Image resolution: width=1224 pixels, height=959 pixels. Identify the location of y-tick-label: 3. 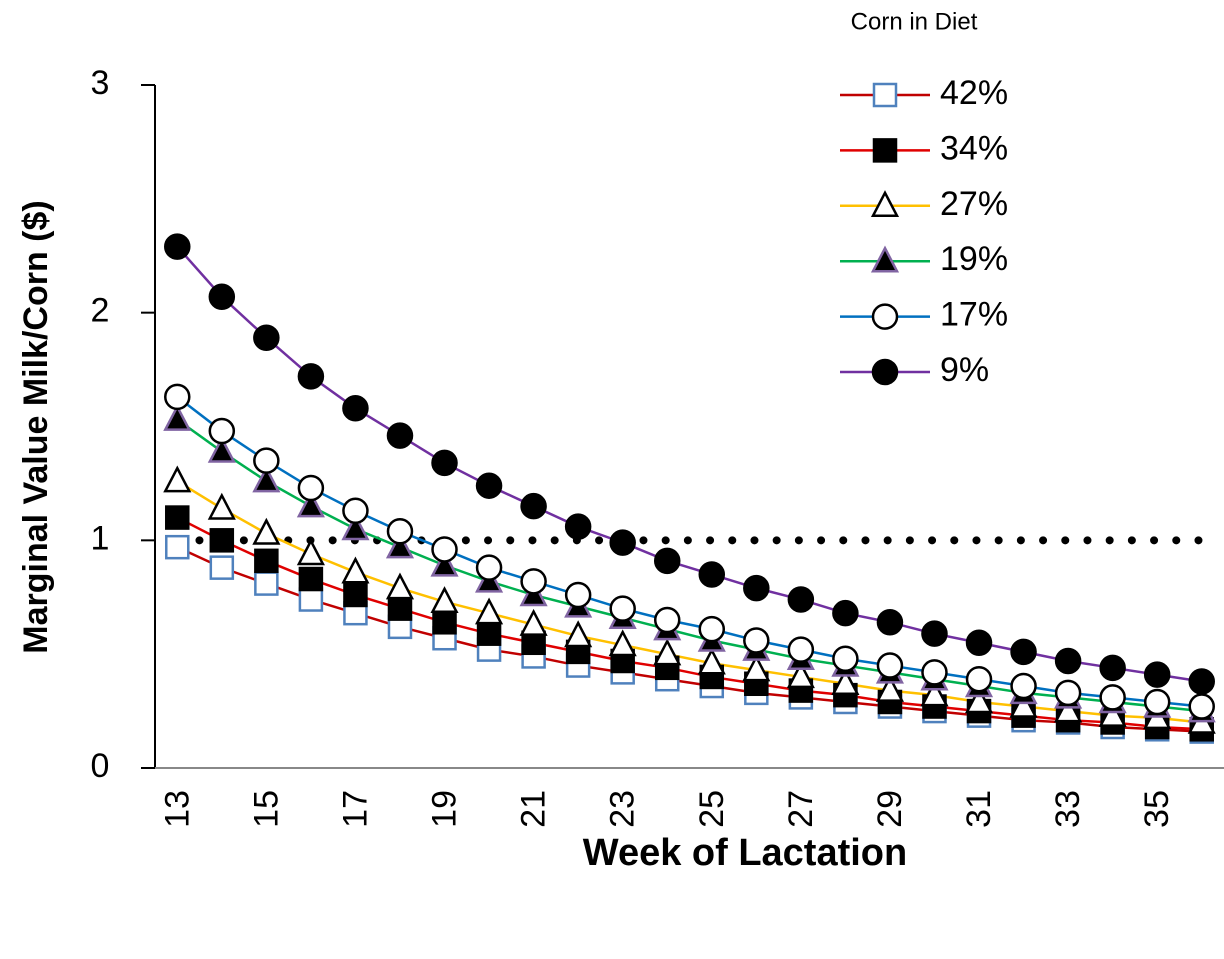
(100, 83).